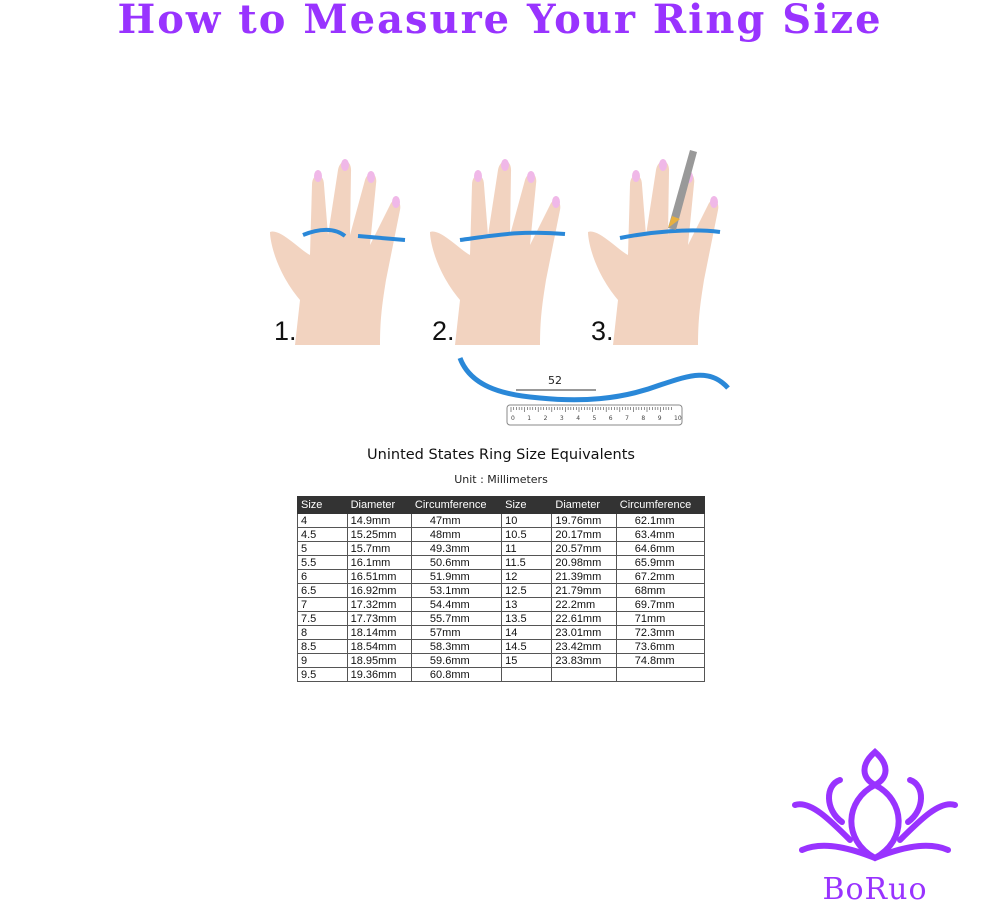  Describe the element at coordinates (322, 562) in the screenshot. I see `table-cell: 5.5` at that location.